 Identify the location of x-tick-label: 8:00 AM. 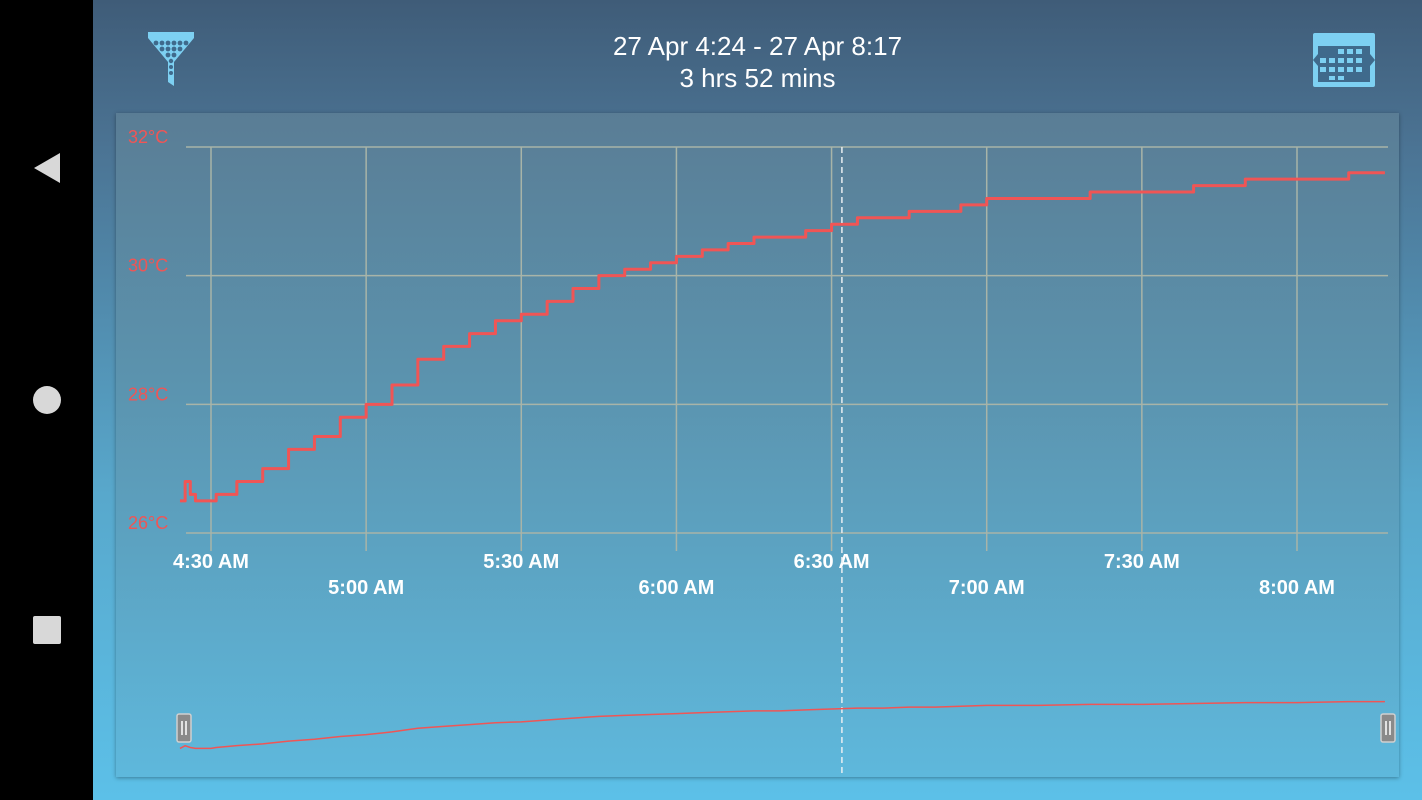
(1297, 588).